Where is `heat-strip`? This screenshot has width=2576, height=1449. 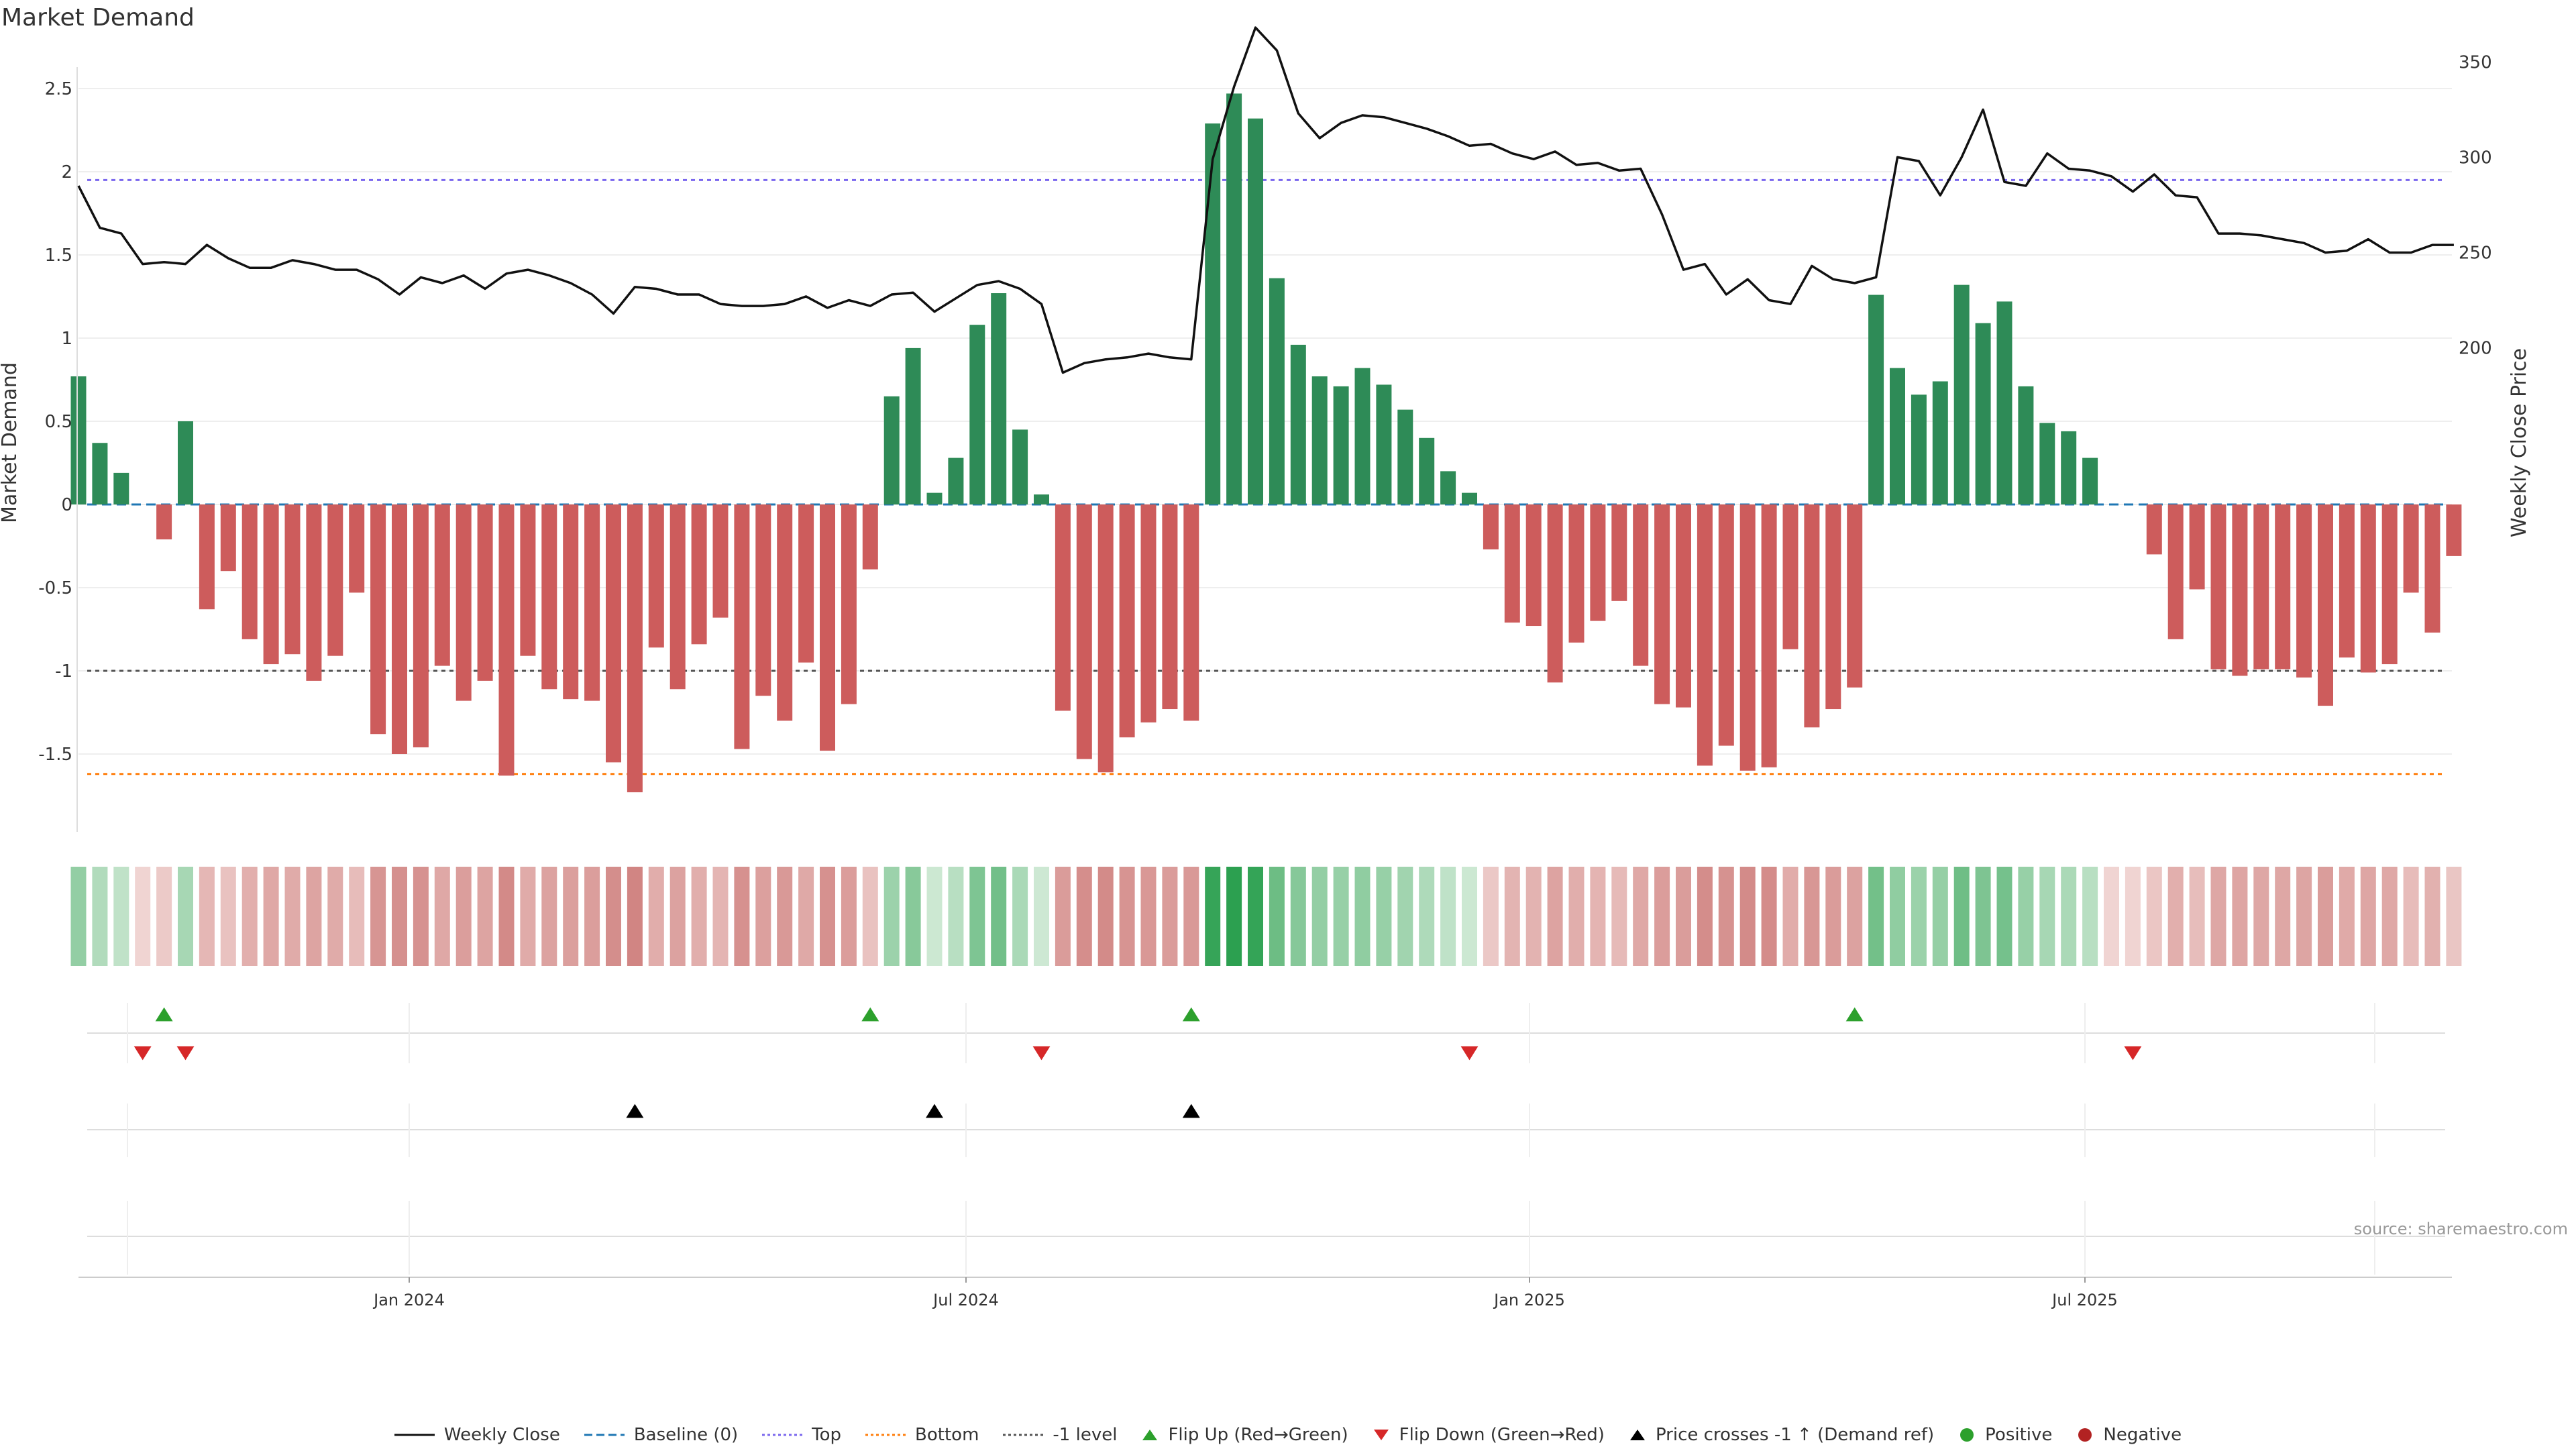 heat-strip is located at coordinates (1266, 916).